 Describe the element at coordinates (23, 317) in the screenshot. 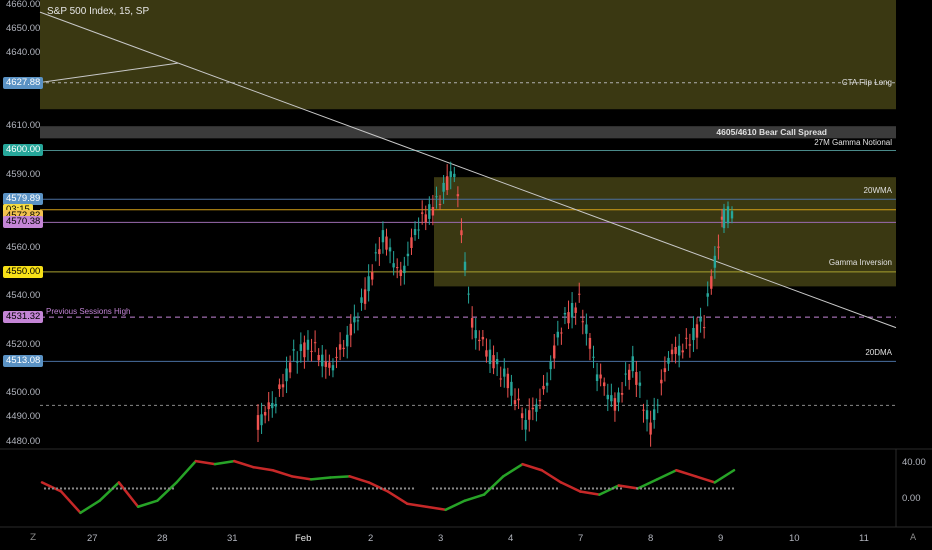

I see `price-tag: 4531.32` at that location.